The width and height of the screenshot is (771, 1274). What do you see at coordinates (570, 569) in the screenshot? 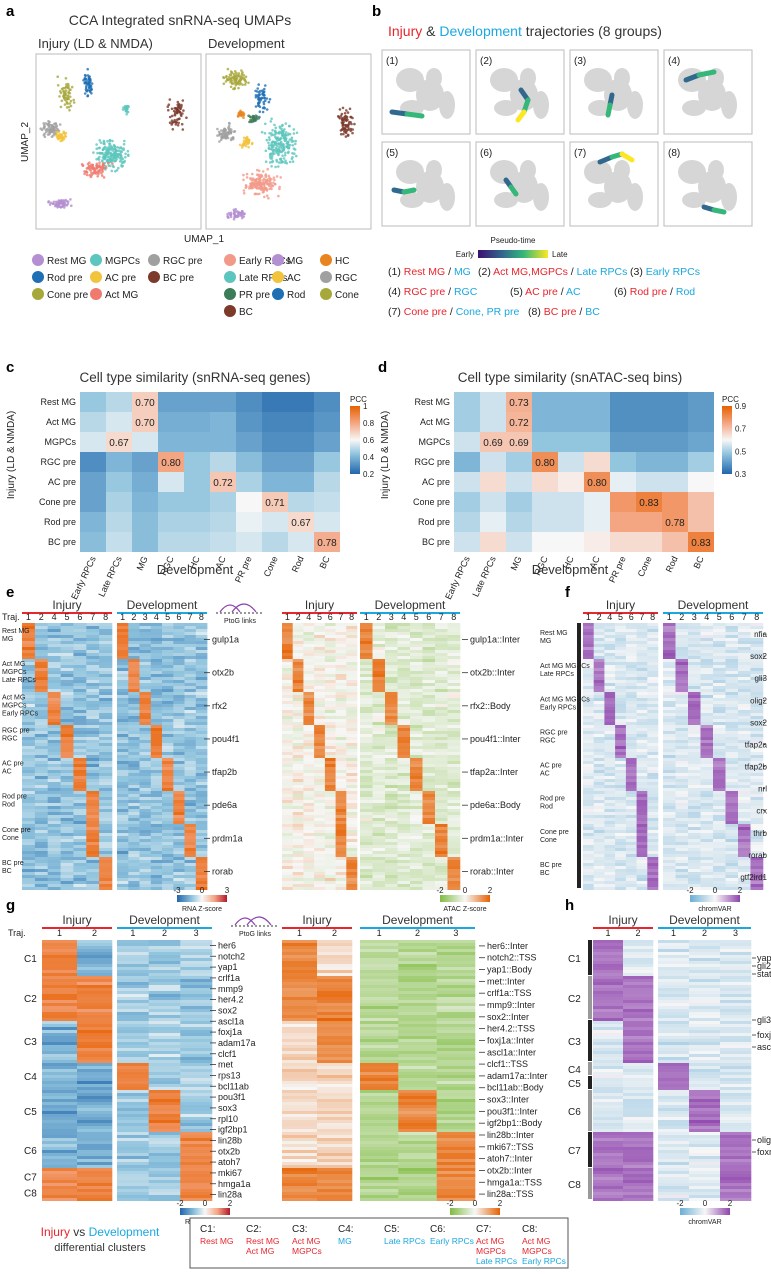
I see `d-xlabel: Development` at bounding box center [570, 569].